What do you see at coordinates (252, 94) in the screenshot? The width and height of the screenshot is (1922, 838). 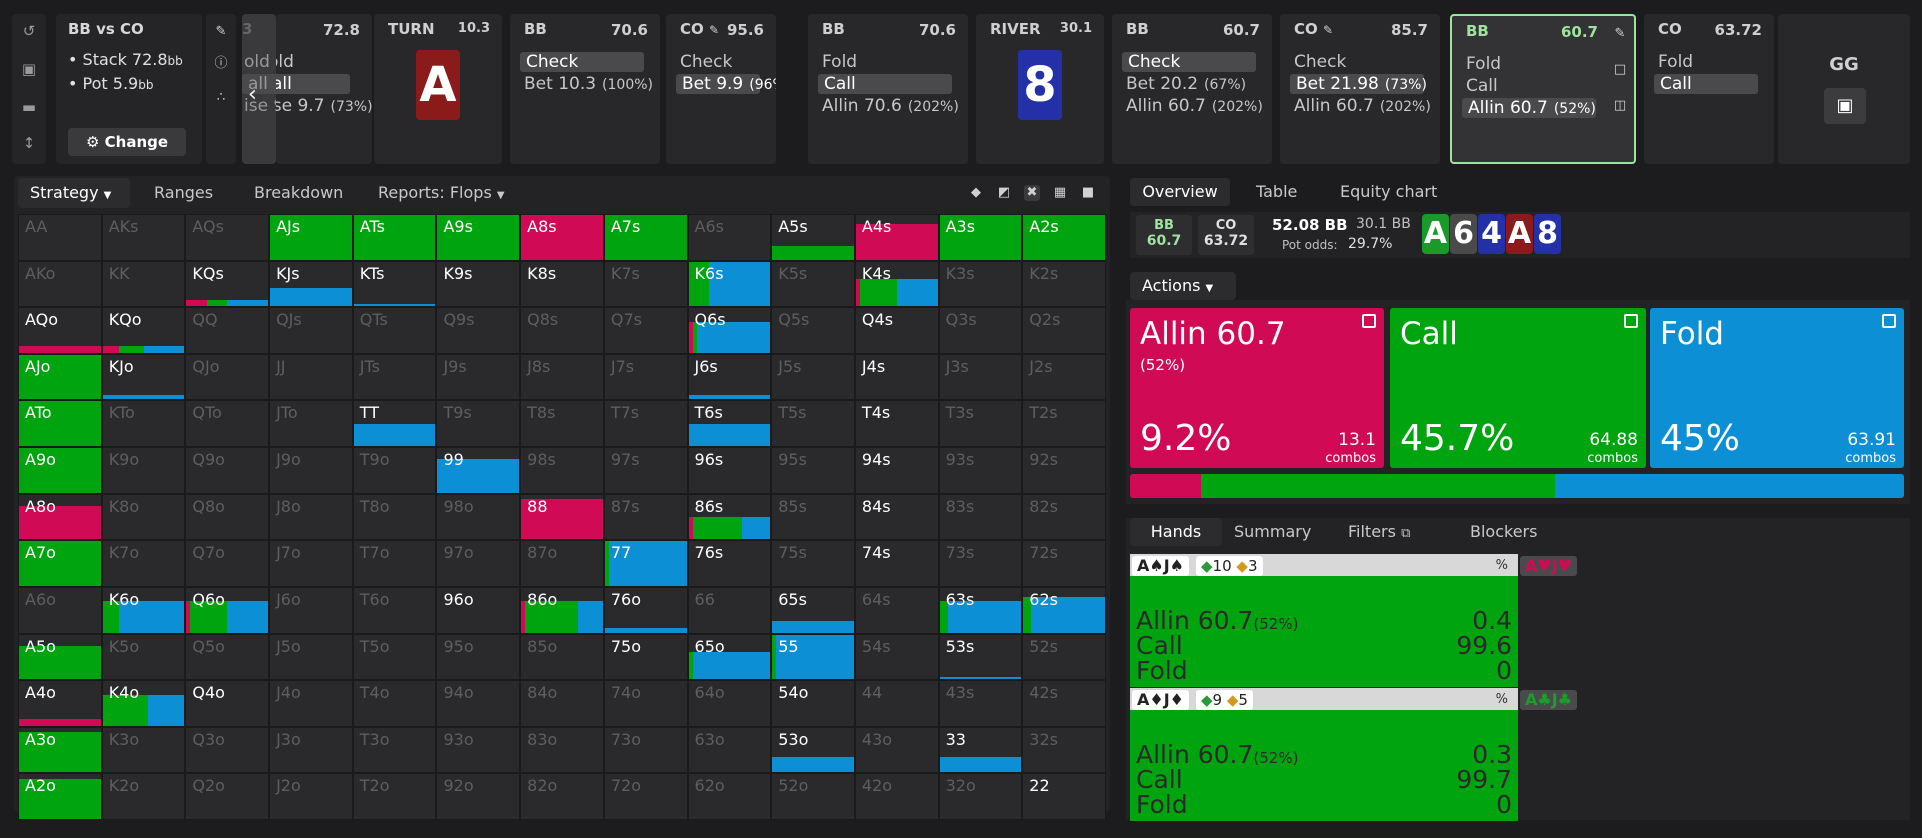 I see `chevron-left-icon: ‹` at bounding box center [252, 94].